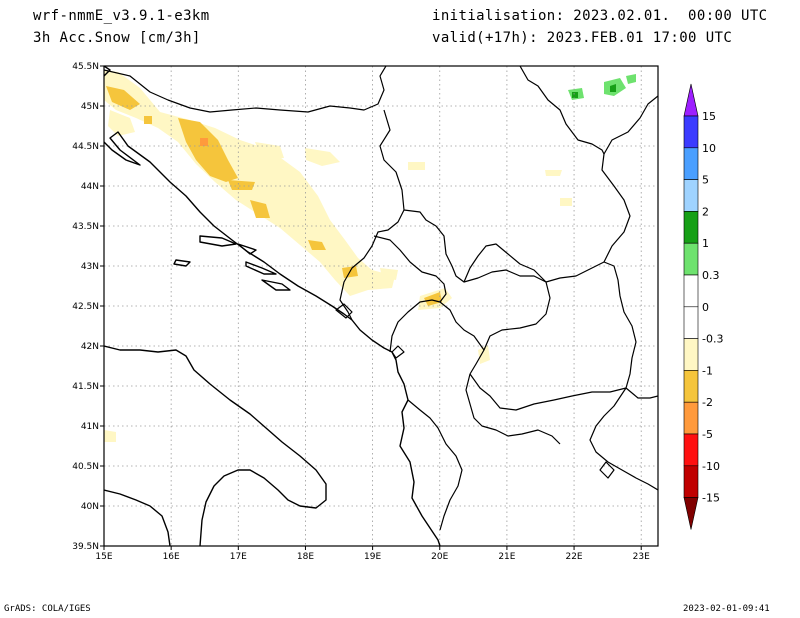 The image size is (800, 618). I want to click on colorbar-label: 0.3, so click(711, 275).